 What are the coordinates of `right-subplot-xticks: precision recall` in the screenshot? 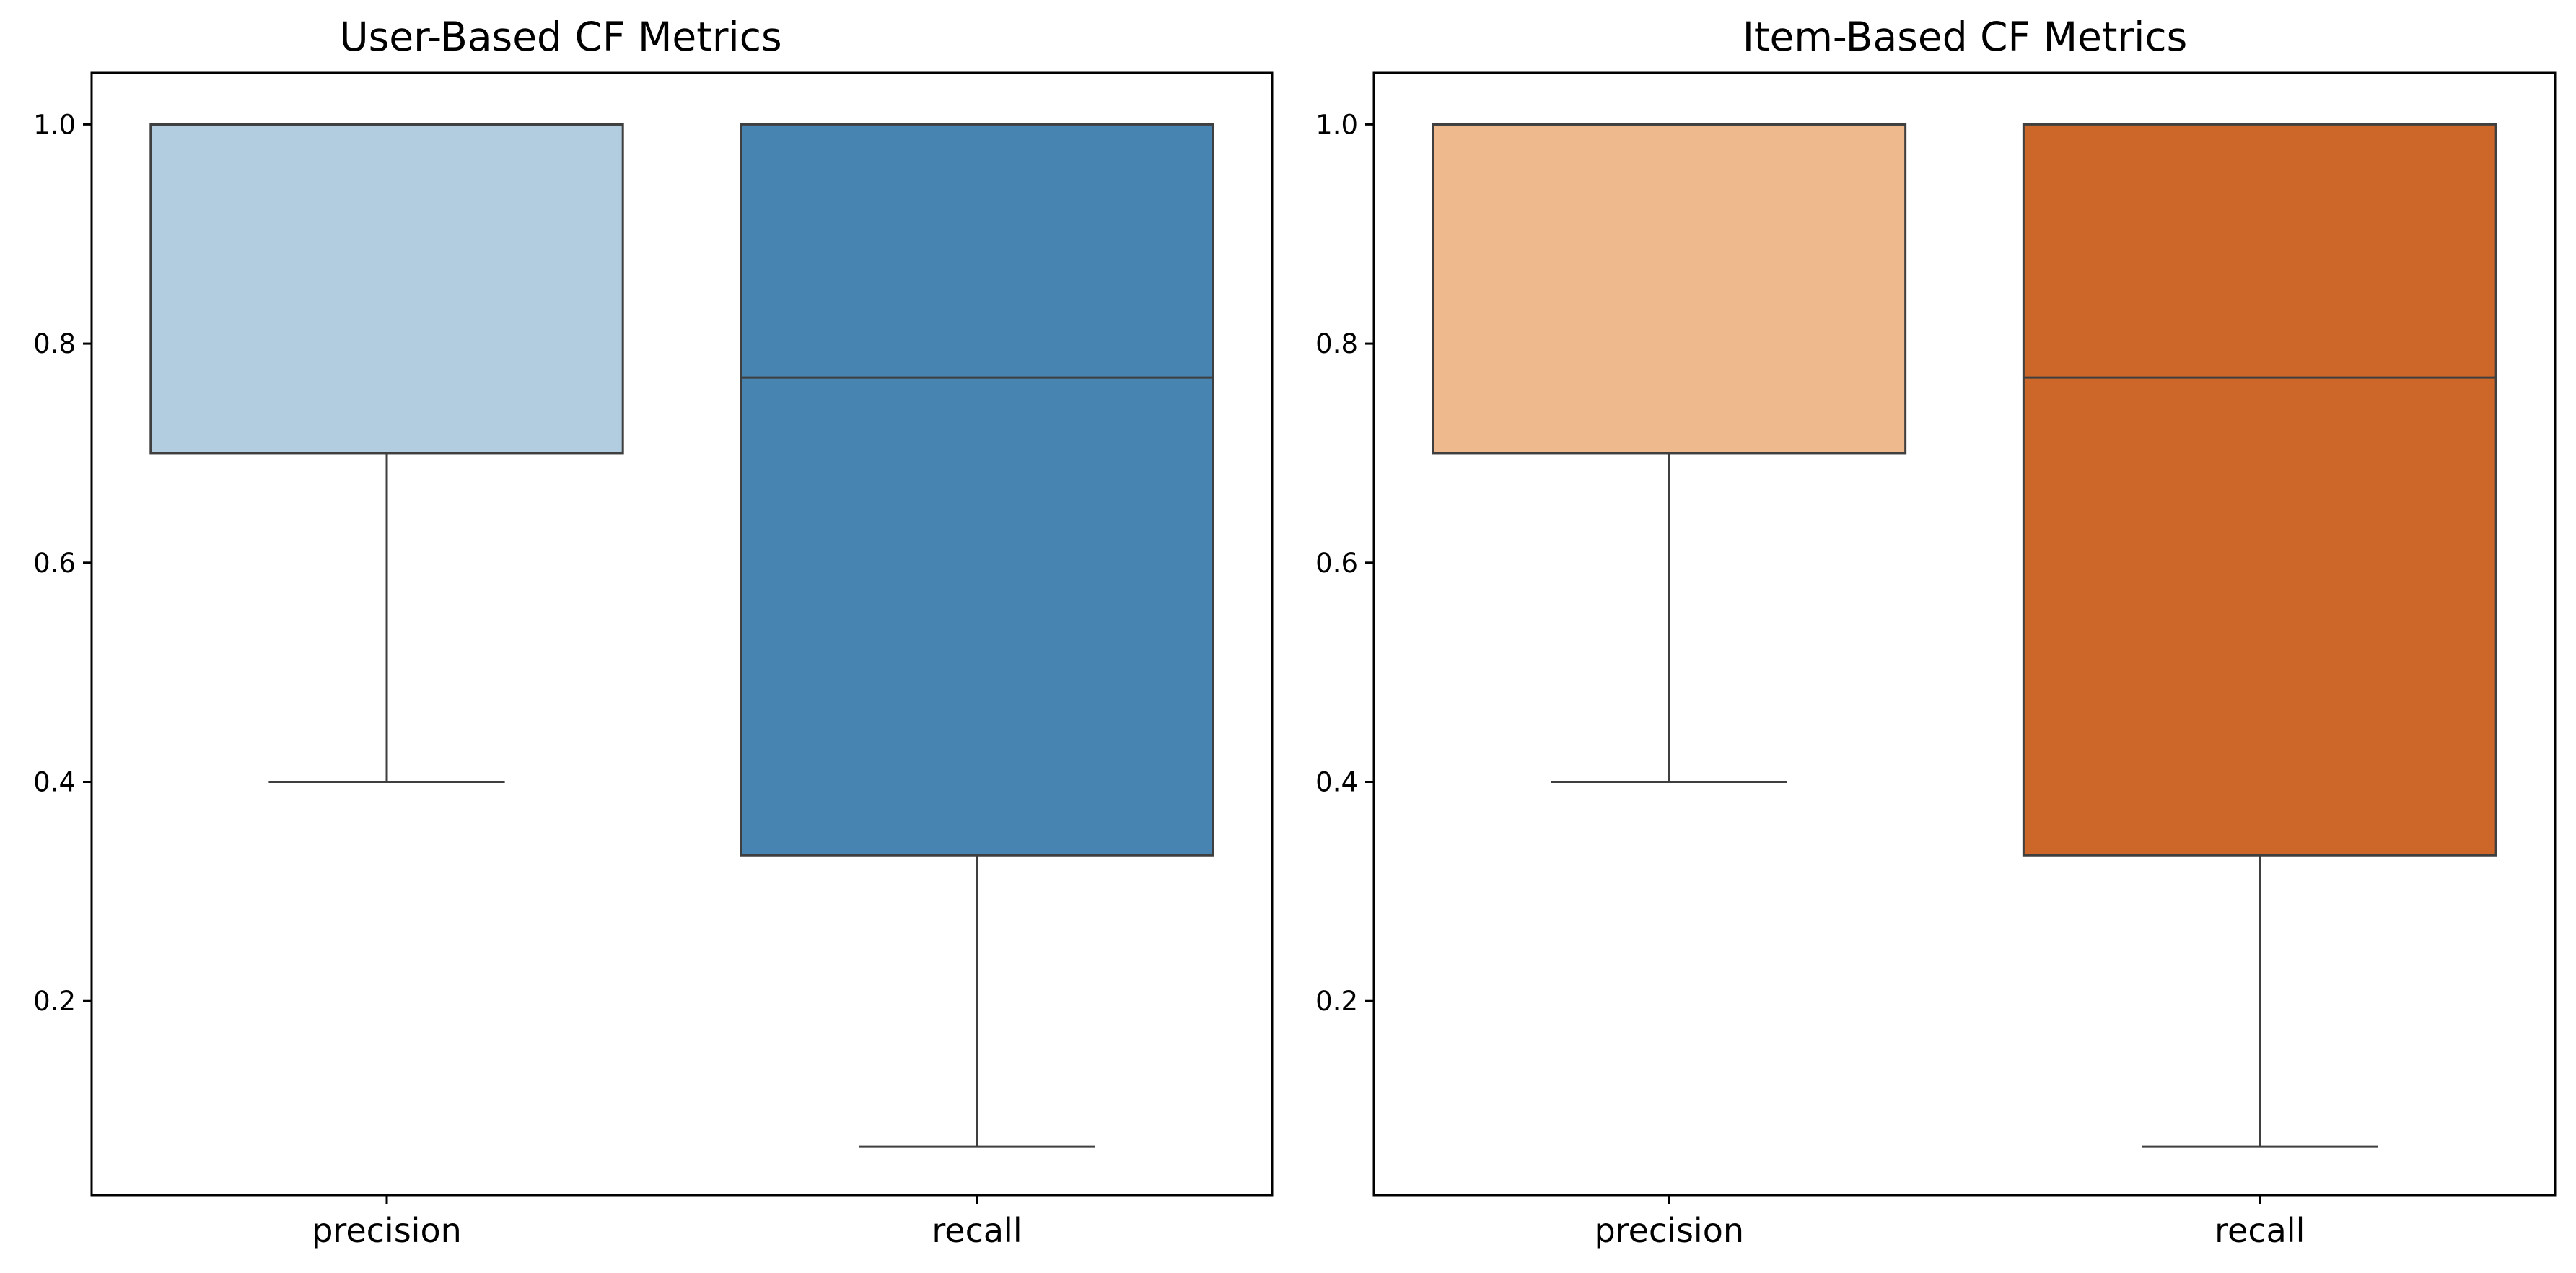 It's located at (1949, 1222).